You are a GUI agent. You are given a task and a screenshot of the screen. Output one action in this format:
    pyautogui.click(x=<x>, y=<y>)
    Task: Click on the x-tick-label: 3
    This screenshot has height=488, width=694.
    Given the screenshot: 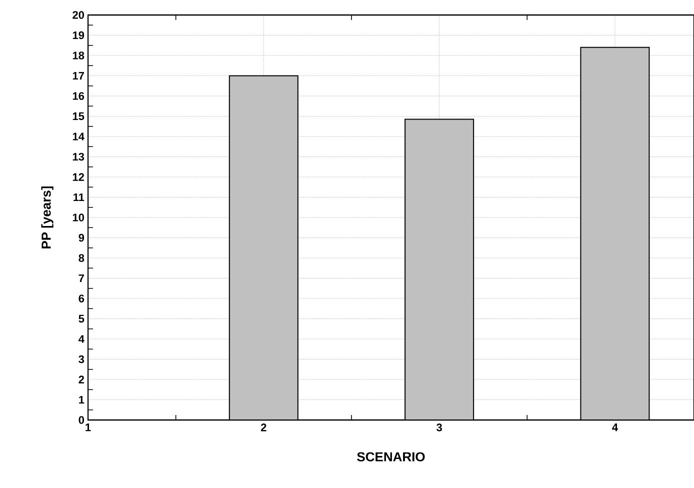 What is the action you would take?
    pyautogui.click(x=439, y=428)
    